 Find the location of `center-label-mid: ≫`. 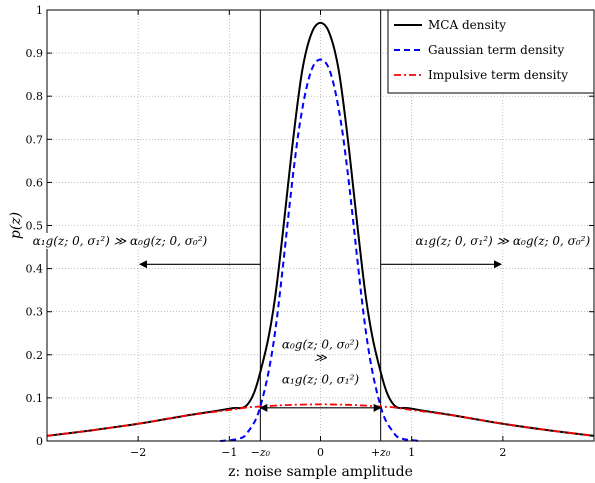

center-label-mid: ≫ is located at coordinates (320, 357).